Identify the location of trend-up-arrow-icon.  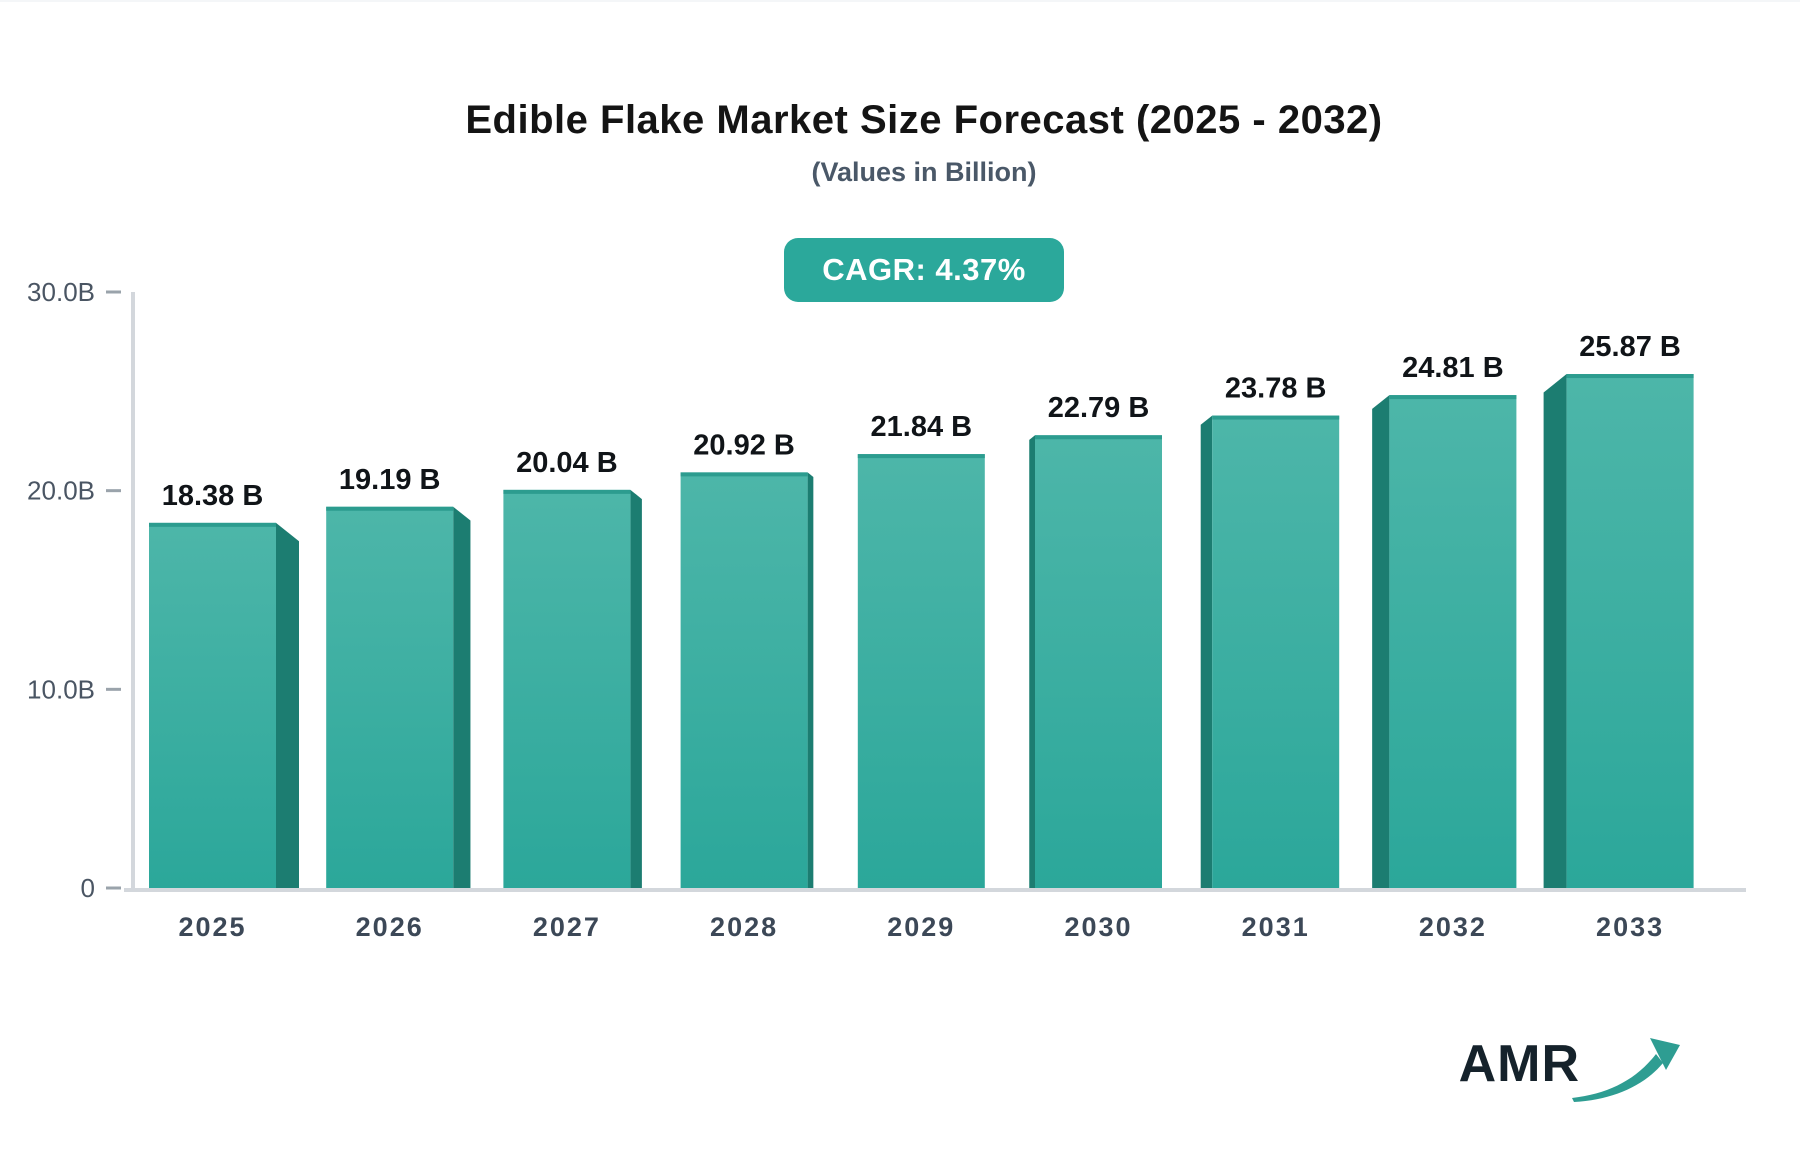
(1626, 1070).